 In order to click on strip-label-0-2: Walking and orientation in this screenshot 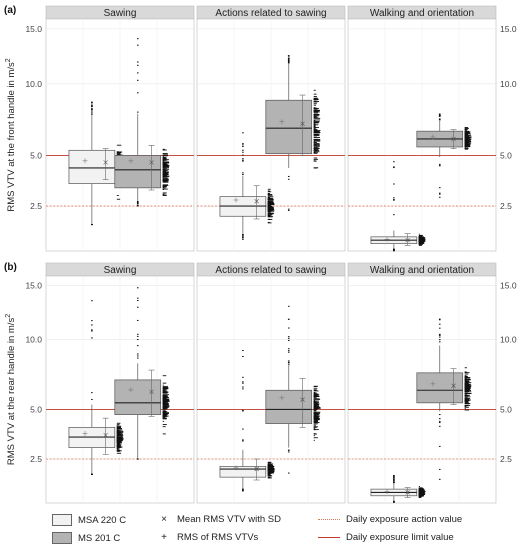, I will do `click(422, 13)`.